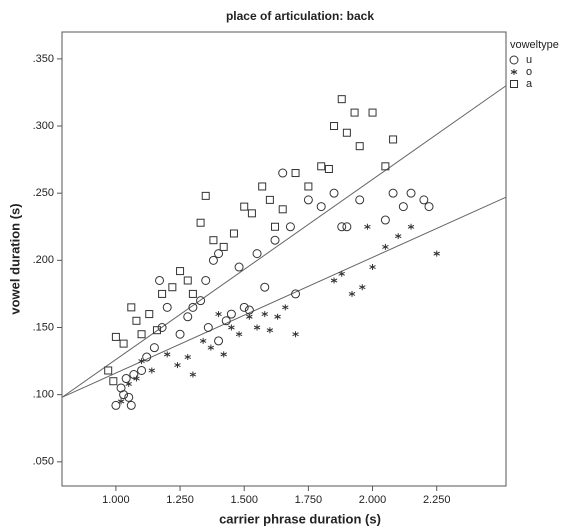 This screenshot has width=572, height=528. Describe the element at coordinates (14, 258) in the screenshot. I see `y-axis-label: vowel duration (s)` at that location.